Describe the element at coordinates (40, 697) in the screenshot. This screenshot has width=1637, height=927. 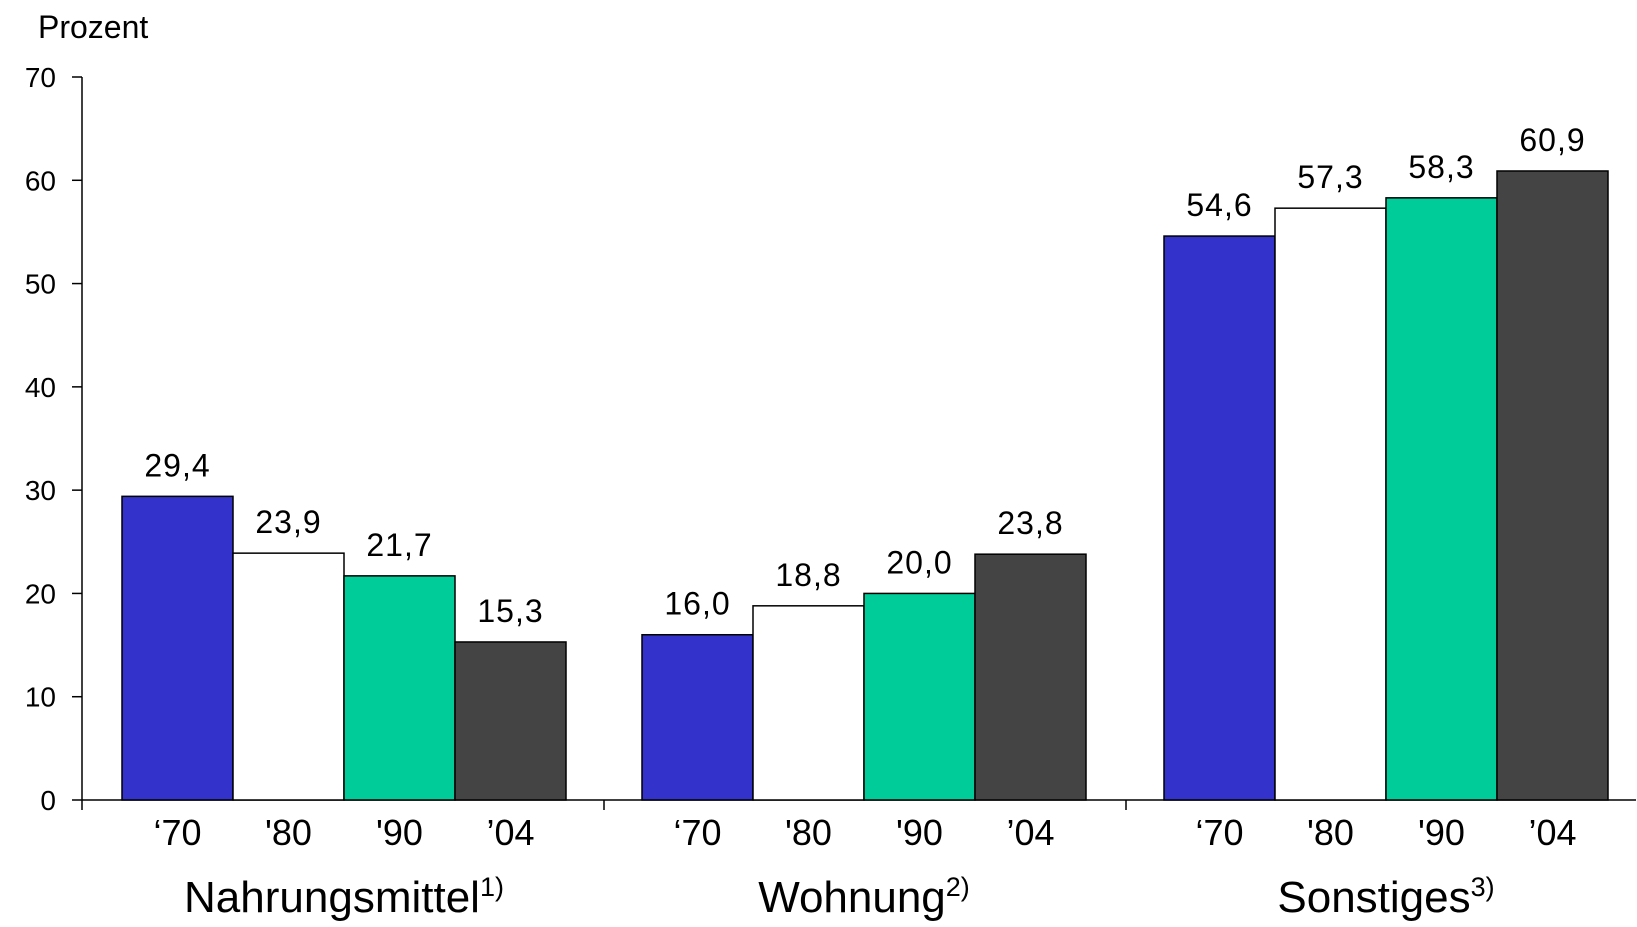
I see `y-tick-label: 10` at that location.